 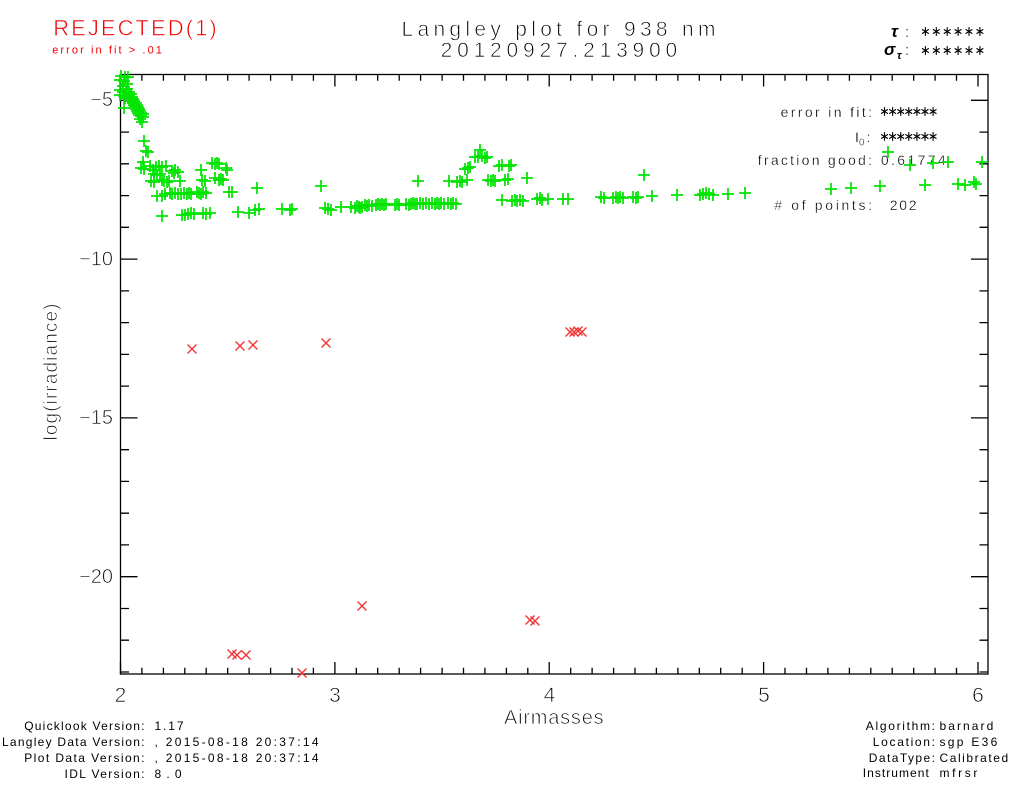 I want to click on svg-text: barnard, so click(x=967, y=726).